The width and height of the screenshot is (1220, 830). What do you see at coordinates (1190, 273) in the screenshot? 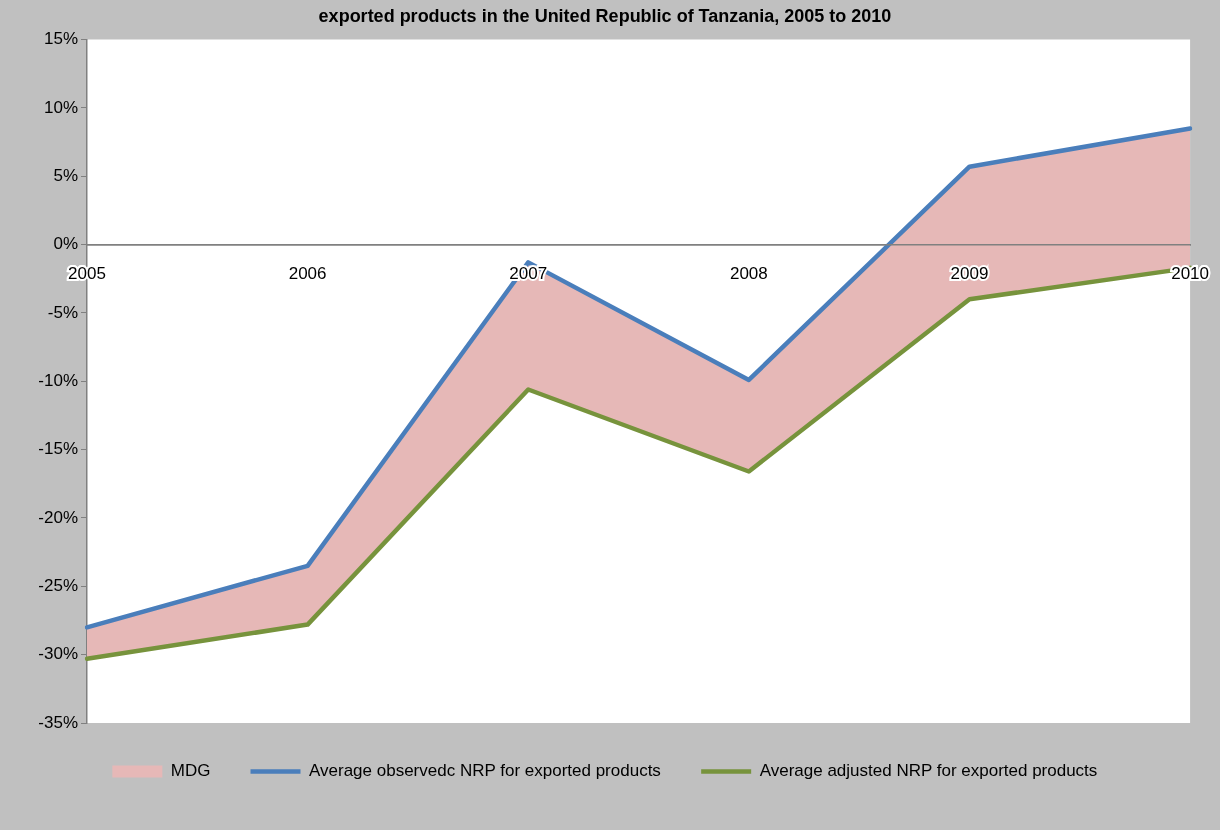
I see `x-tick-label: 2010` at bounding box center [1190, 273].